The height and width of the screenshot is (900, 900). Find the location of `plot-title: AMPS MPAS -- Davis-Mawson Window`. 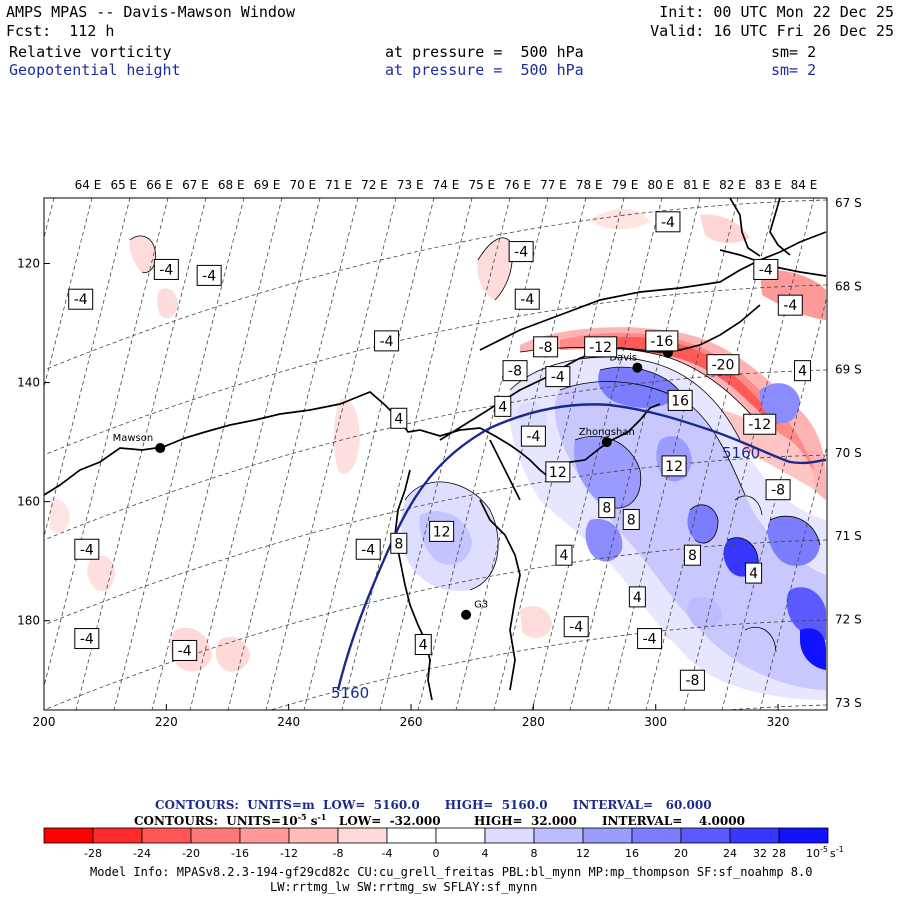

plot-title: AMPS MPAS -- Davis-Mawson Window is located at coordinates (150, 12).